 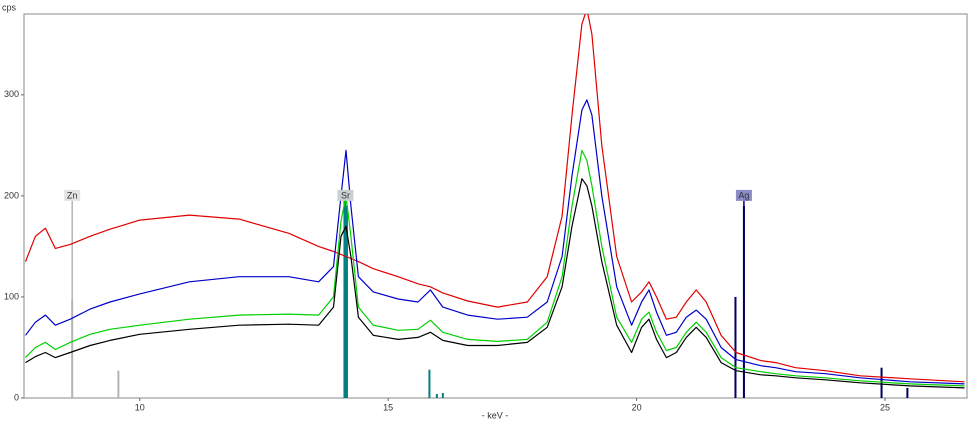 I want to click on element-label: Sr, so click(x=345, y=195).